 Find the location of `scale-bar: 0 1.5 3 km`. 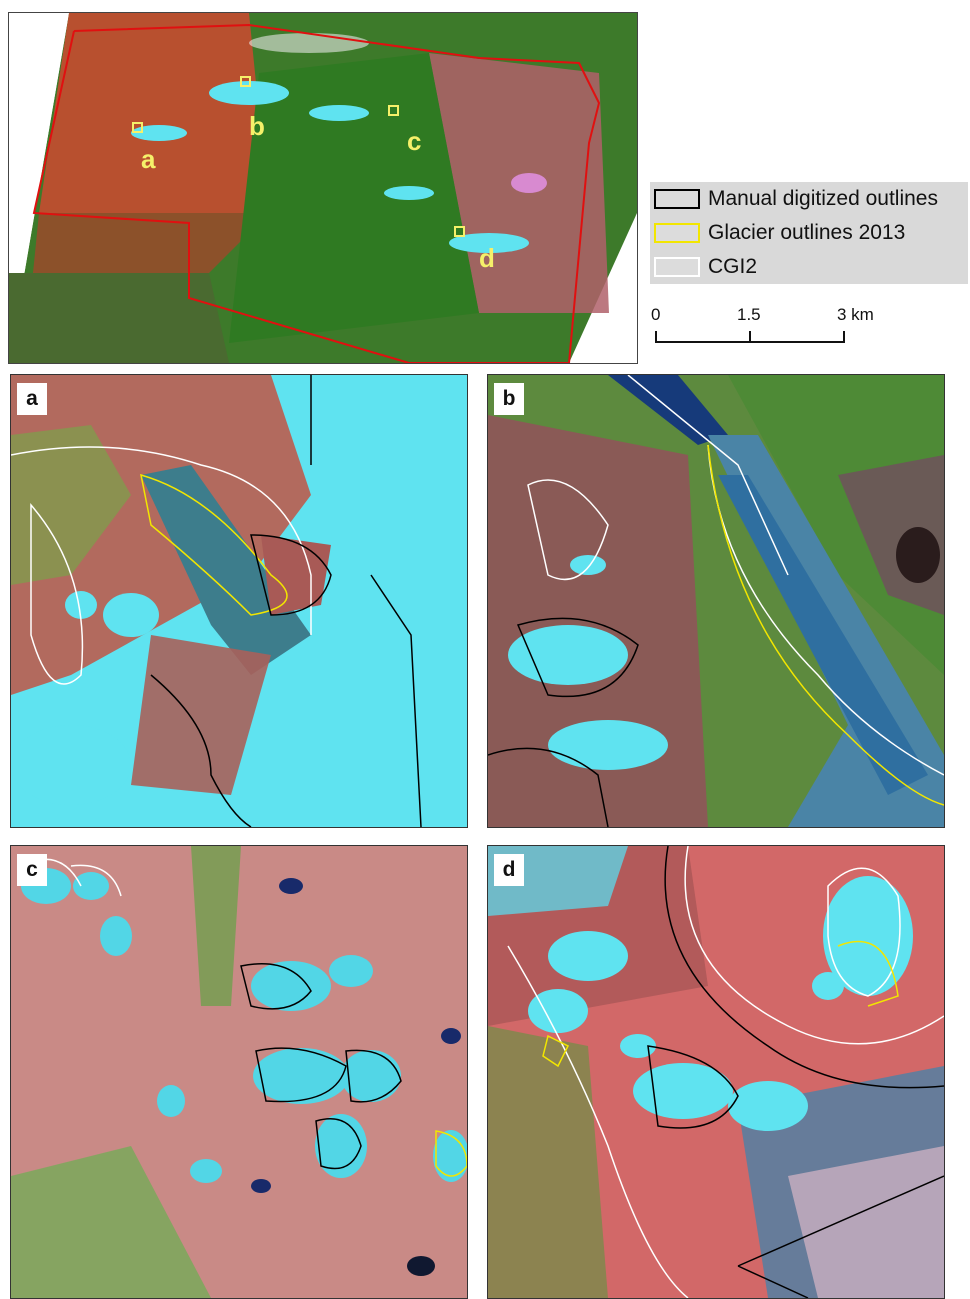

scale-bar: 0 1.5 3 km is located at coordinates (775, 330).